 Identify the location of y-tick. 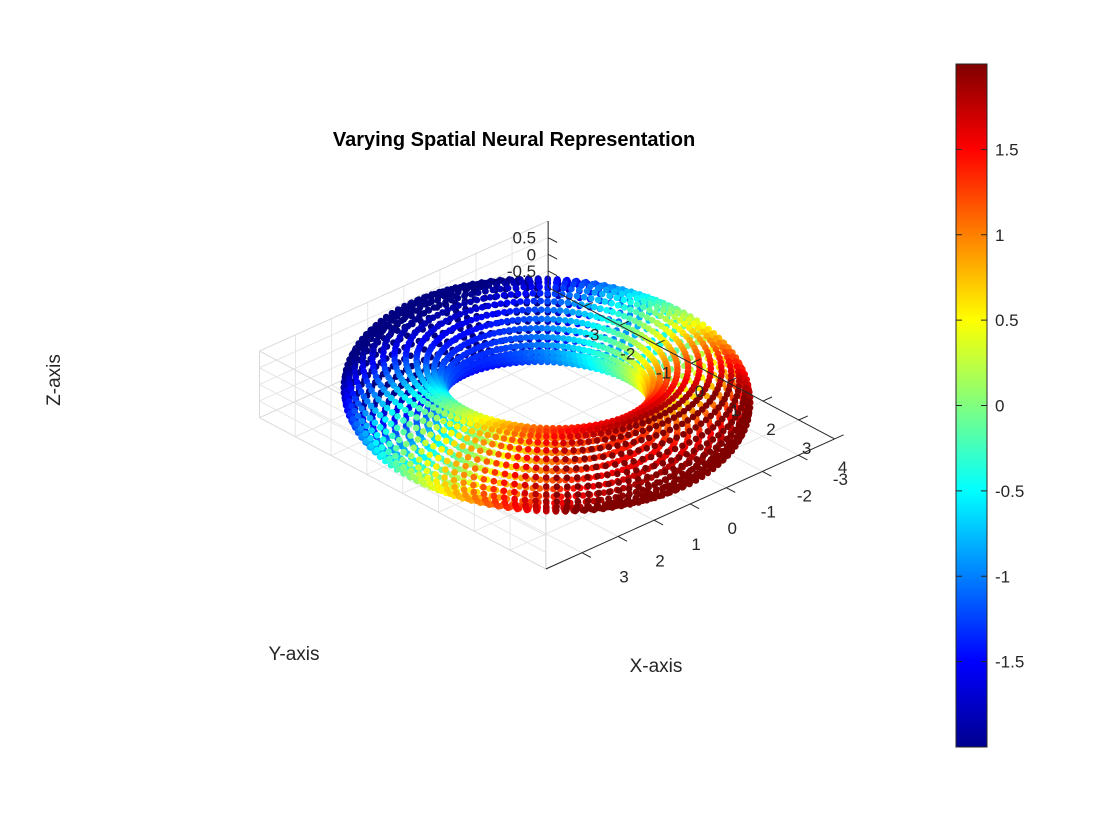
(731, 490).